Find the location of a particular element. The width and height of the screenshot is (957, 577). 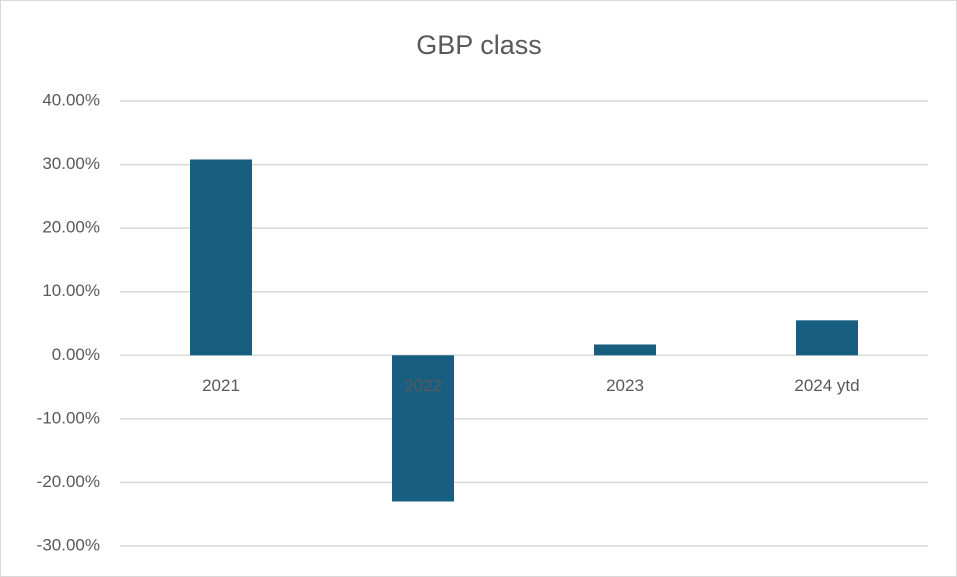

y-tick-label: 30.00% is located at coordinates (71, 163).